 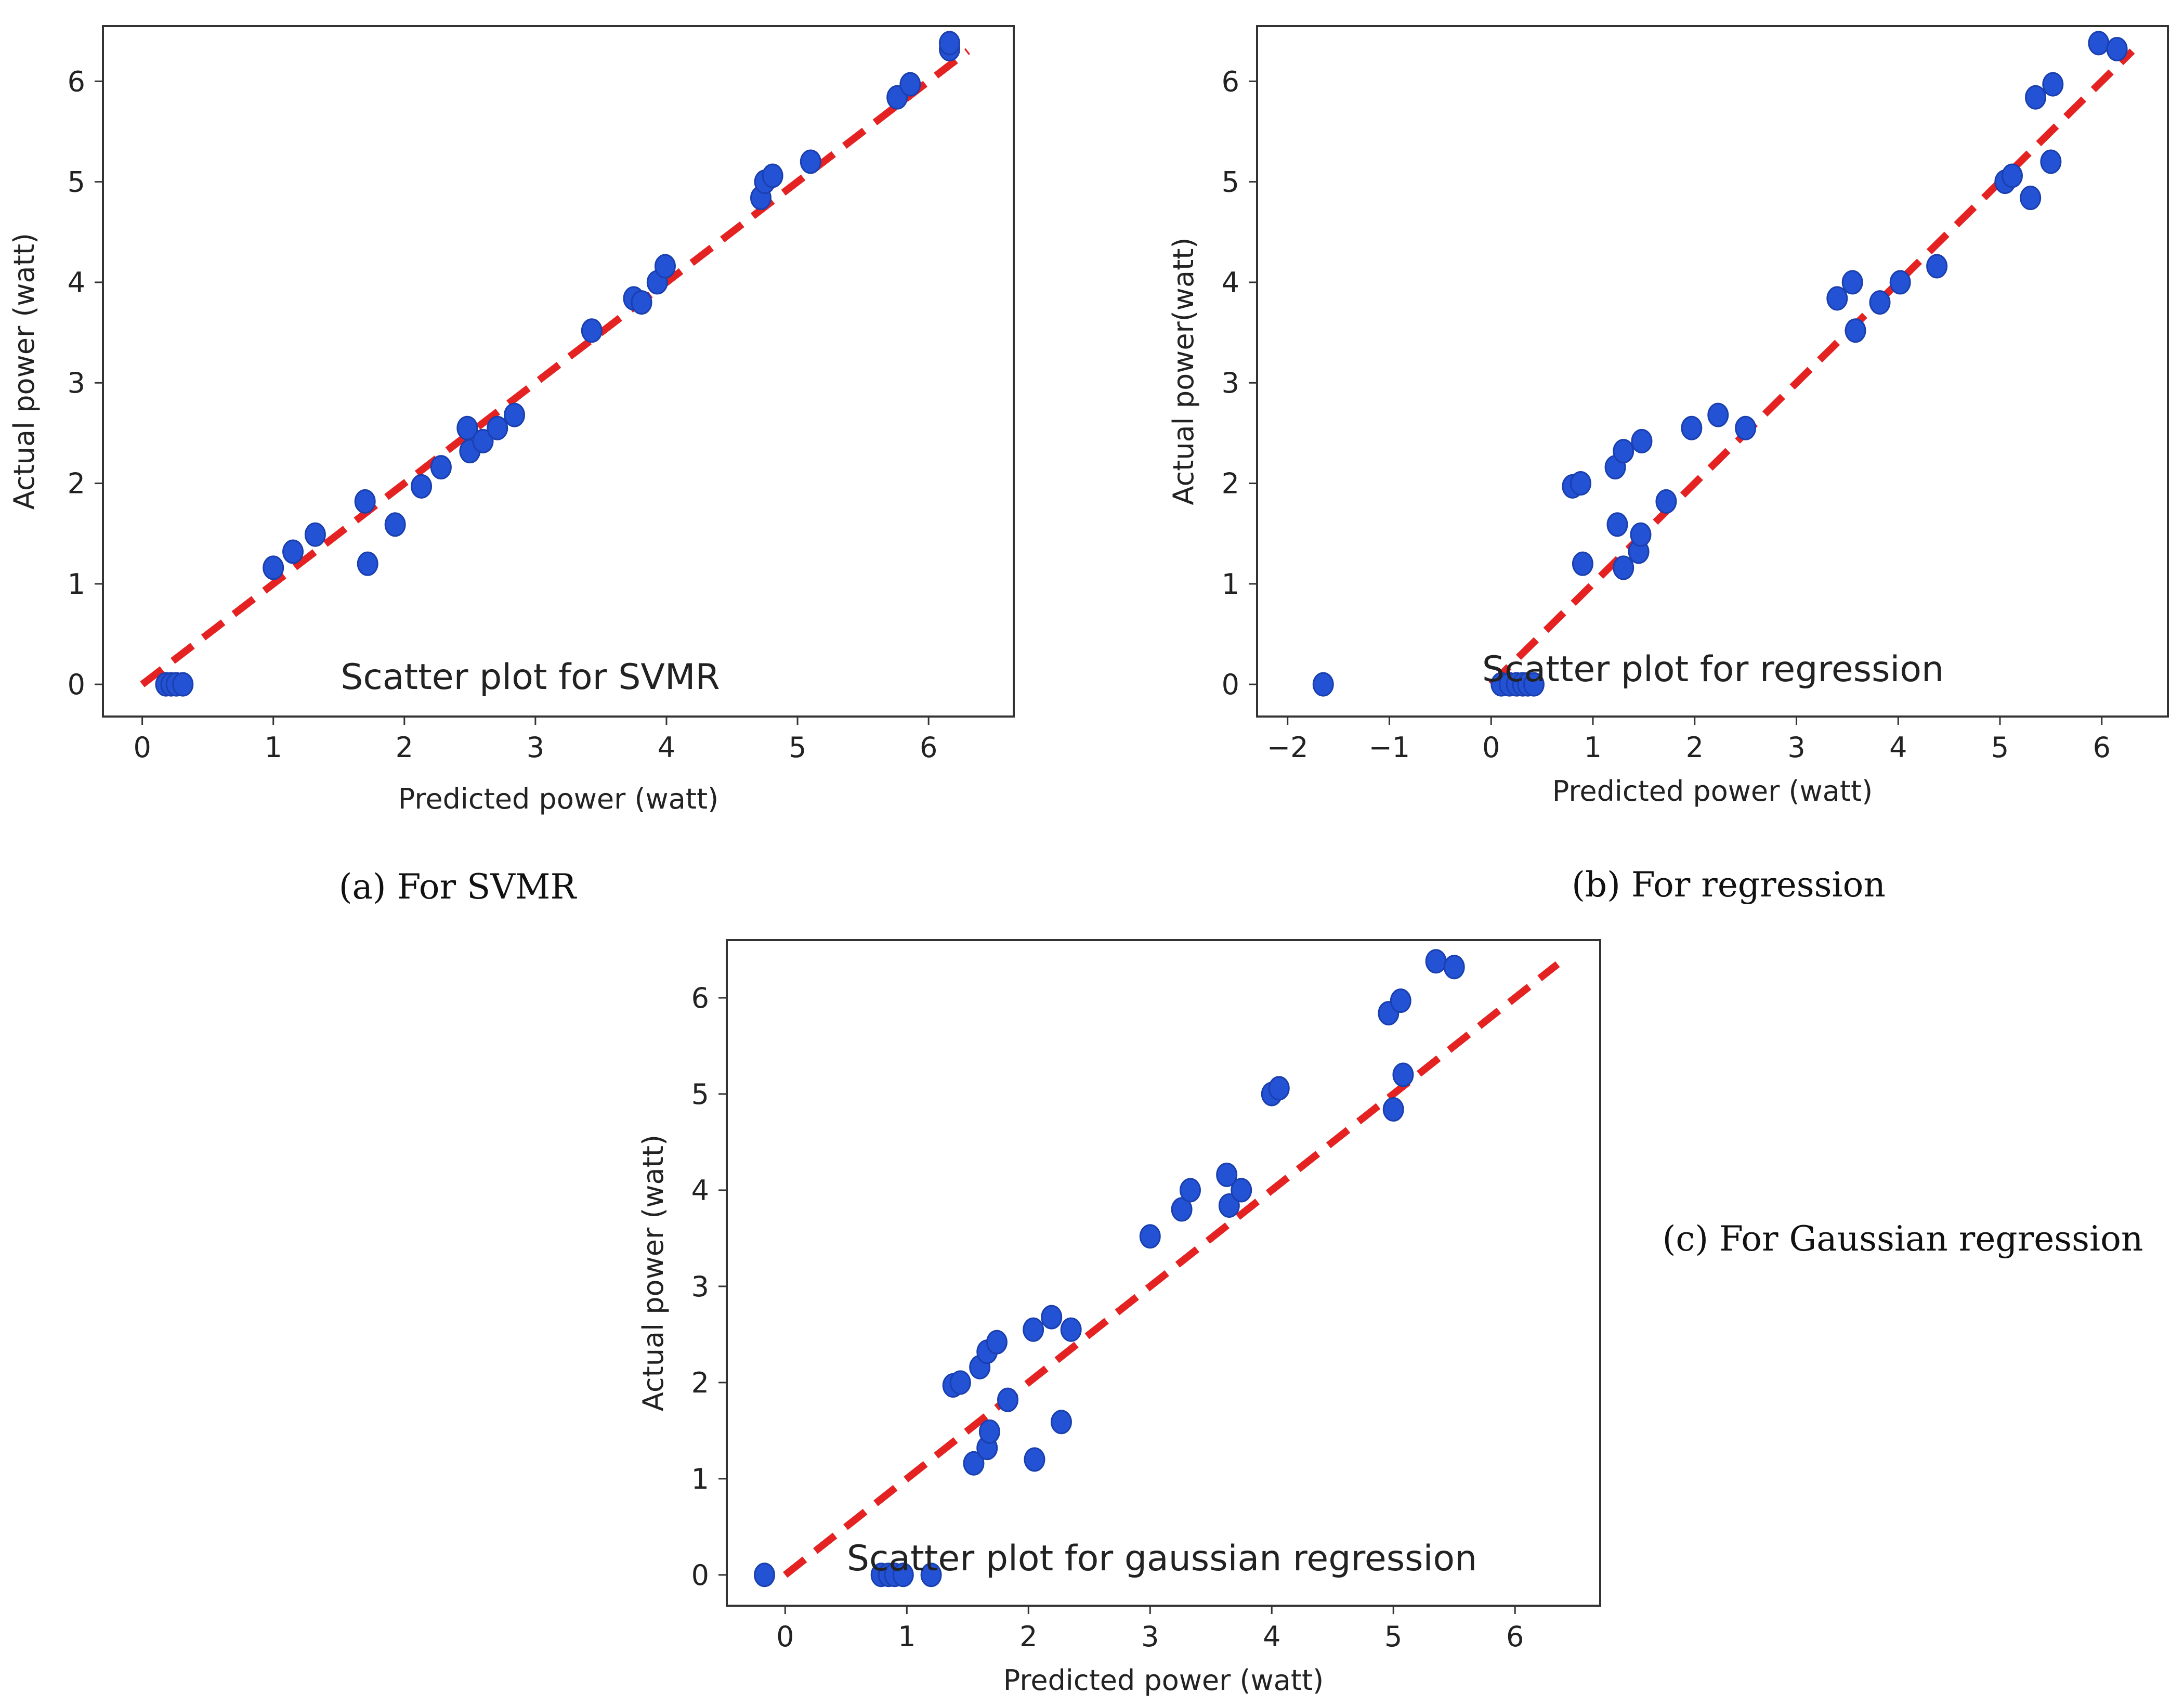 What do you see at coordinates (1183, 371) in the screenshot?
I see `y-axis-label: Actual power(watt)` at bounding box center [1183, 371].